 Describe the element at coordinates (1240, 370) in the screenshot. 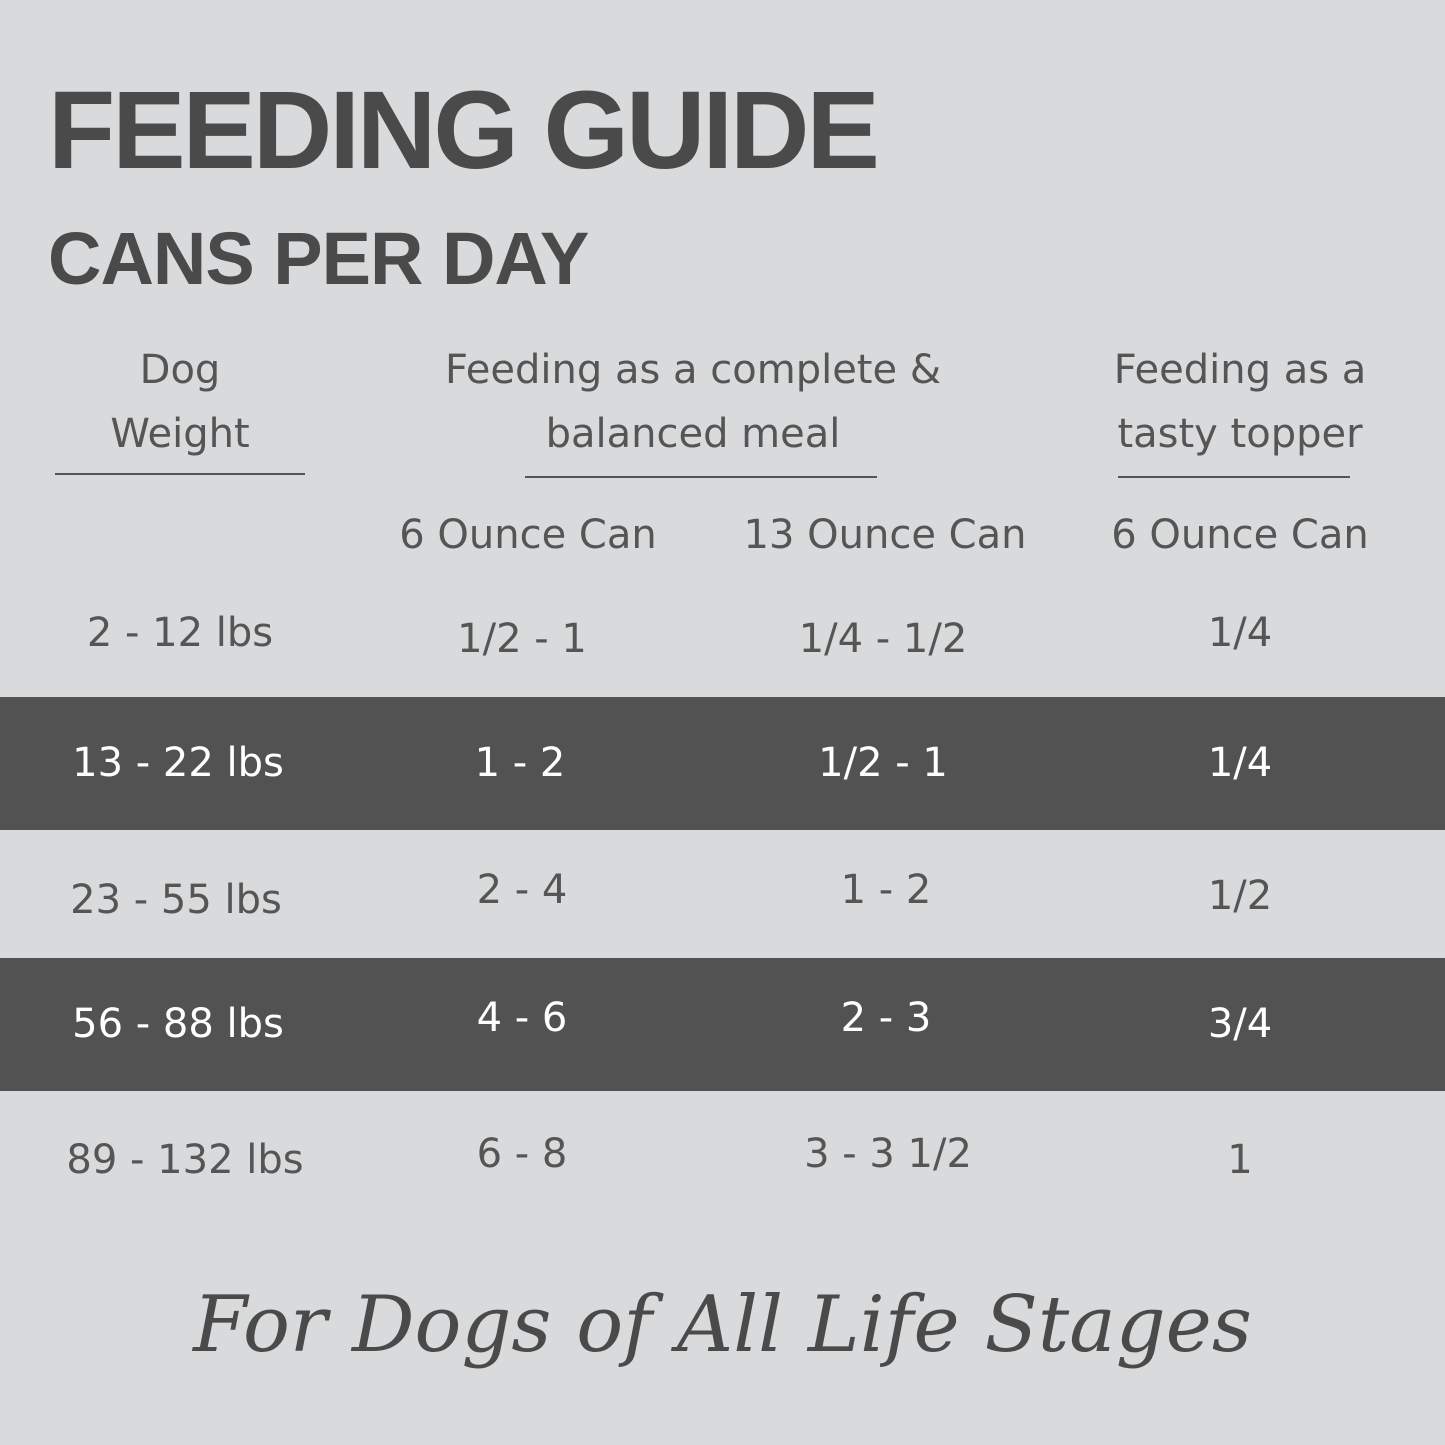

I see `header-line: Feeding as a` at that location.